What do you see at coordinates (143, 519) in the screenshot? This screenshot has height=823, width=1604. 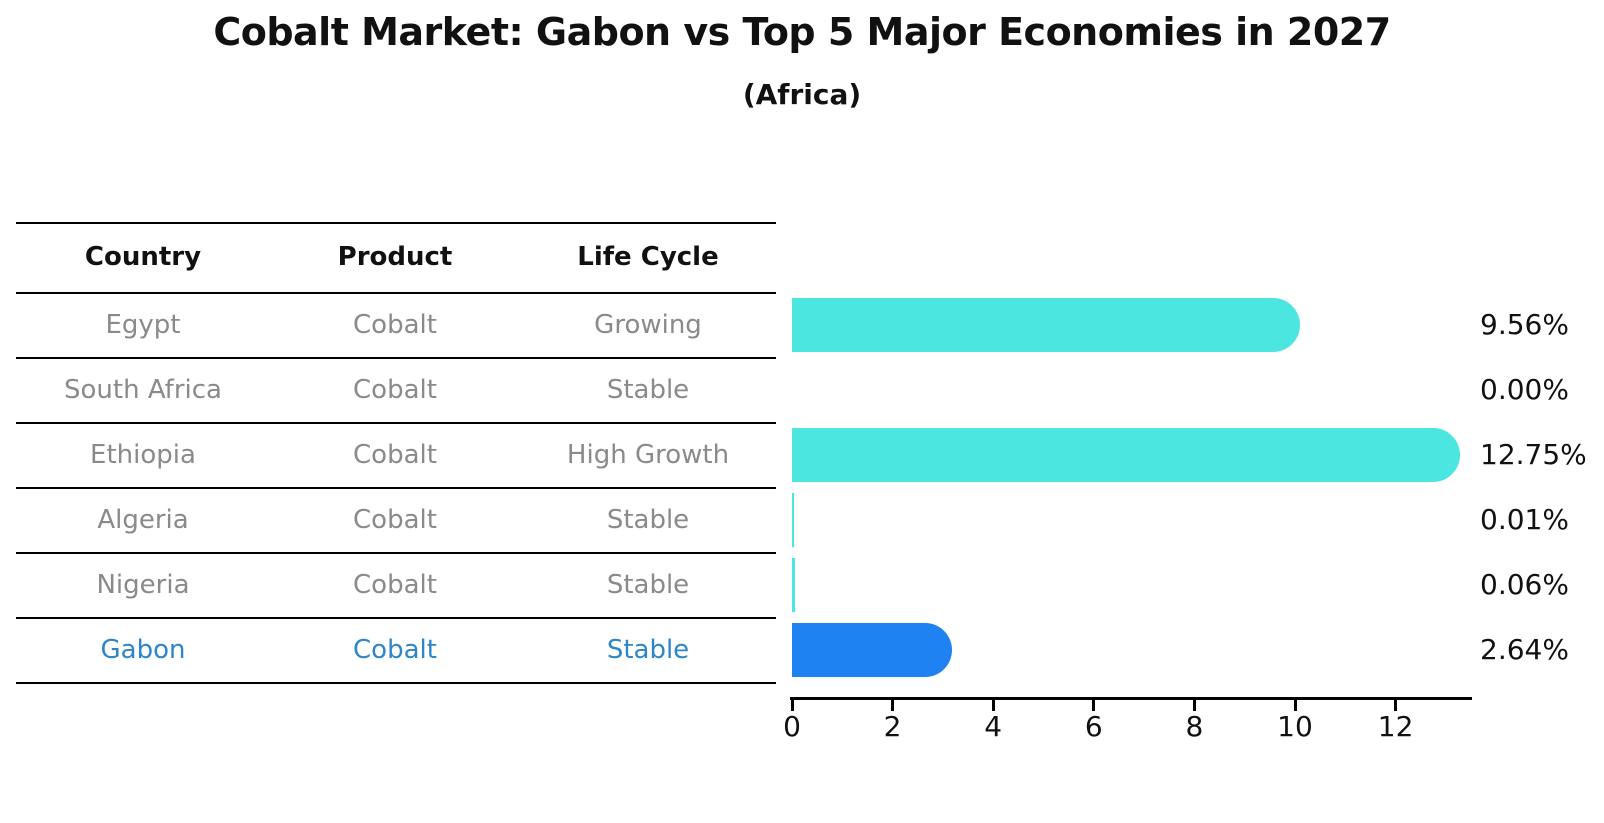 I see `table-cell-country: Algeria` at bounding box center [143, 519].